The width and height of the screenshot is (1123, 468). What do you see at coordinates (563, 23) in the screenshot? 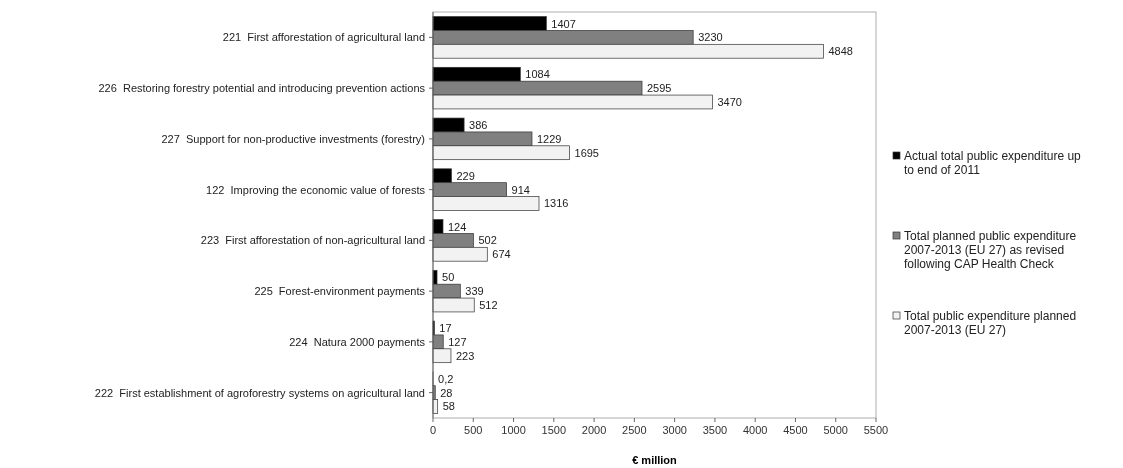
I see `data-label: 1407` at bounding box center [563, 23].